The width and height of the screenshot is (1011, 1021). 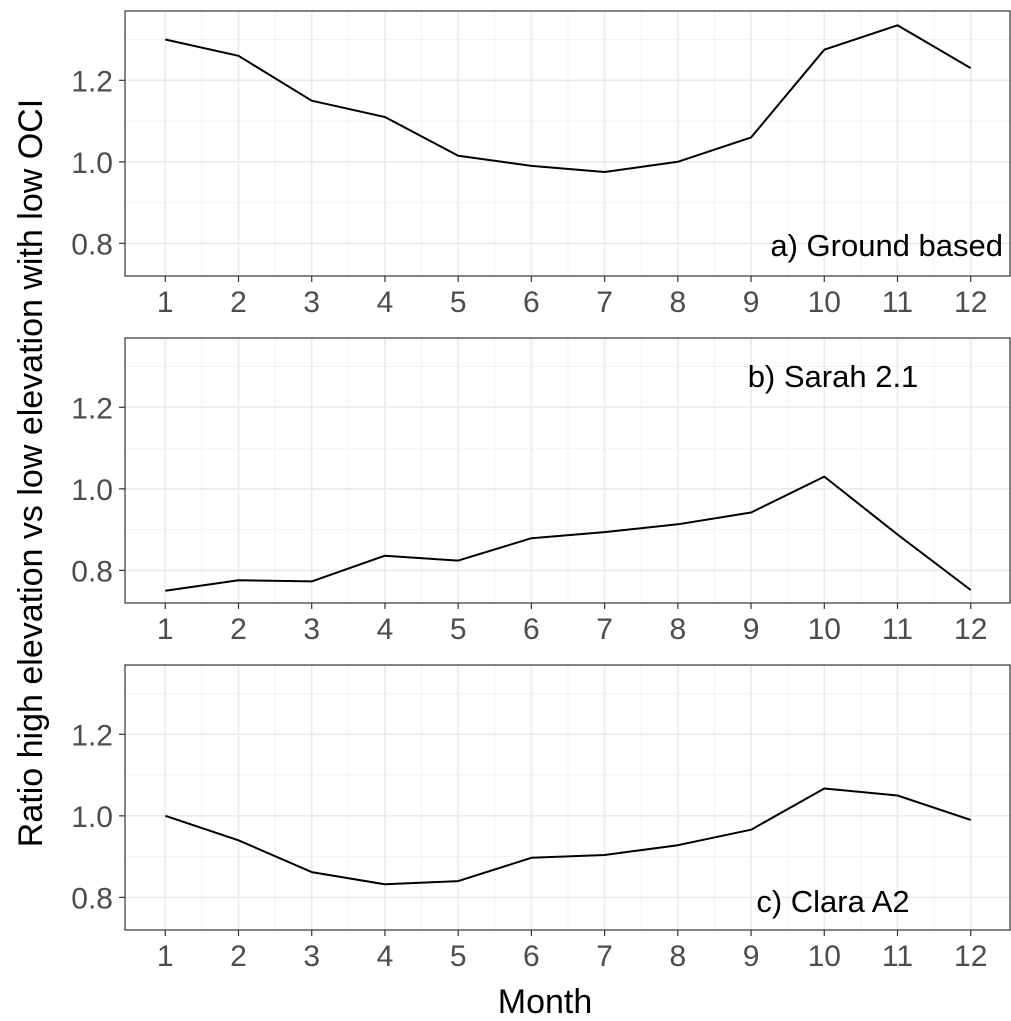 I want to click on panel-label: a) Ground based, so click(x=886, y=245).